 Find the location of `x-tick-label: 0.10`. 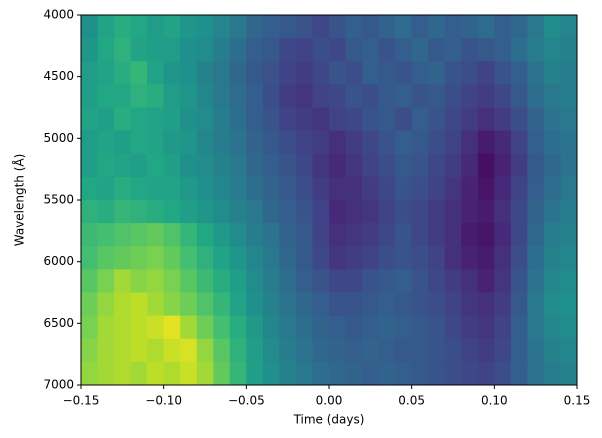

x-tick-label: 0.10 is located at coordinates (494, 401).